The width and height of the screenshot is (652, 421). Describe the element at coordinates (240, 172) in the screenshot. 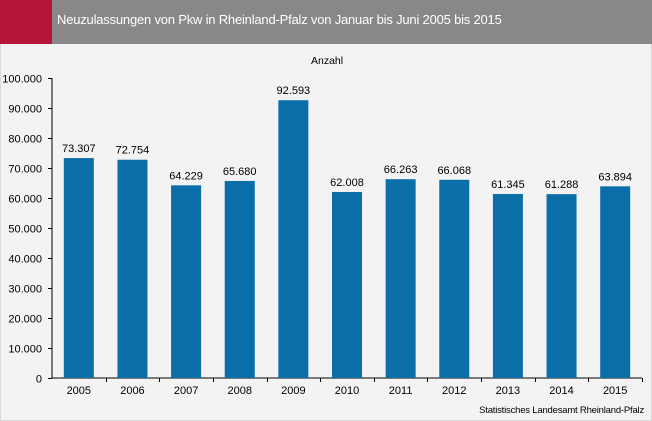

I see `data-label: 65.680` at that location.